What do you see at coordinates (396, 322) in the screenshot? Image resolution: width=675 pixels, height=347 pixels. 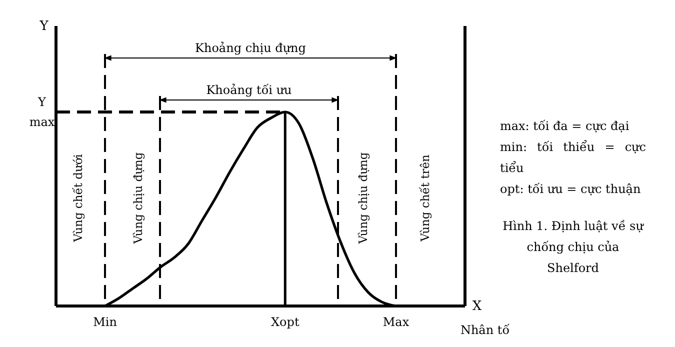 I see `x-tick-label: Max` at bounding box center [396, 322].